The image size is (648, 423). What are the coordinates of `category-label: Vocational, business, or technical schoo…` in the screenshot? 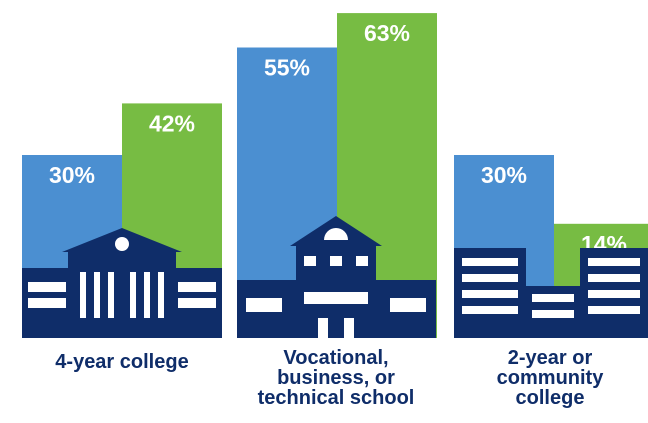 It's located at (336, 378).